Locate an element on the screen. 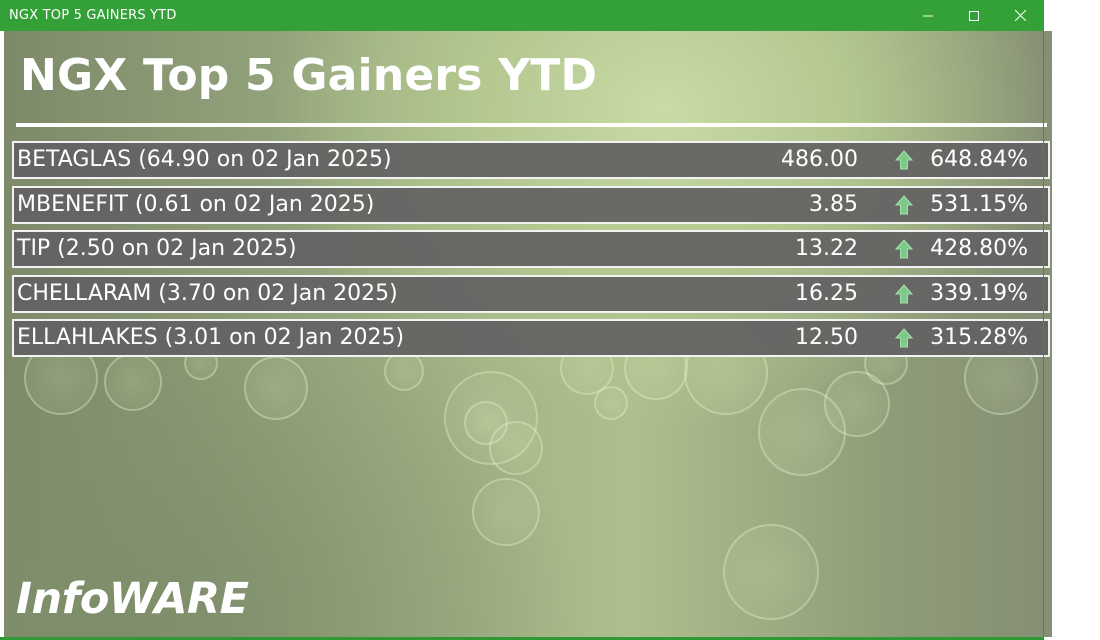  stock-change: 428.80% is located at coordinates (979, 248).